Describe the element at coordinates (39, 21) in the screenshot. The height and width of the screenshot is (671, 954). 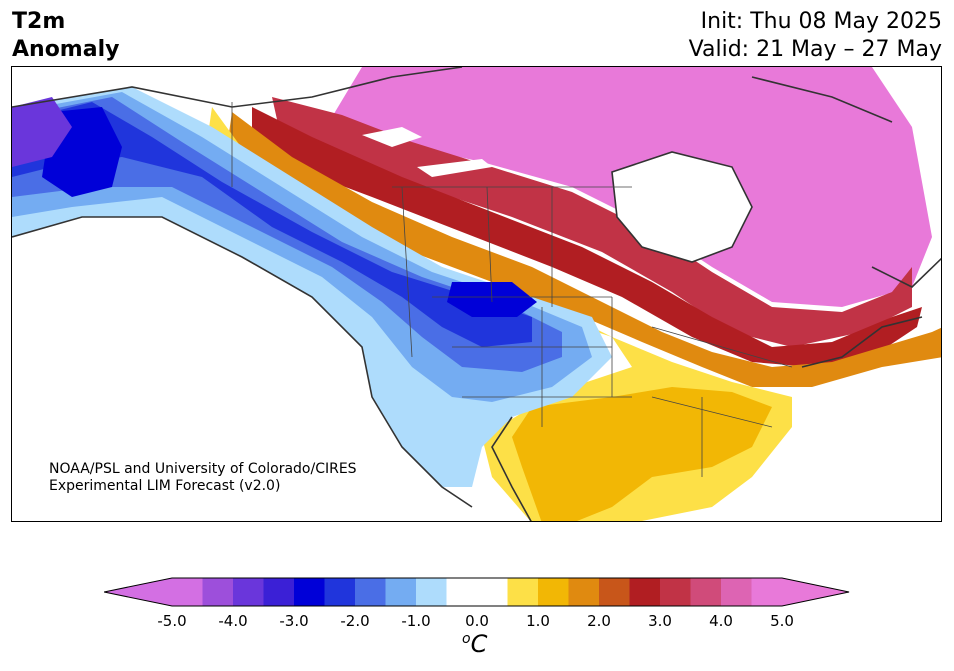
I see `title-line-1: T2m` at that location.